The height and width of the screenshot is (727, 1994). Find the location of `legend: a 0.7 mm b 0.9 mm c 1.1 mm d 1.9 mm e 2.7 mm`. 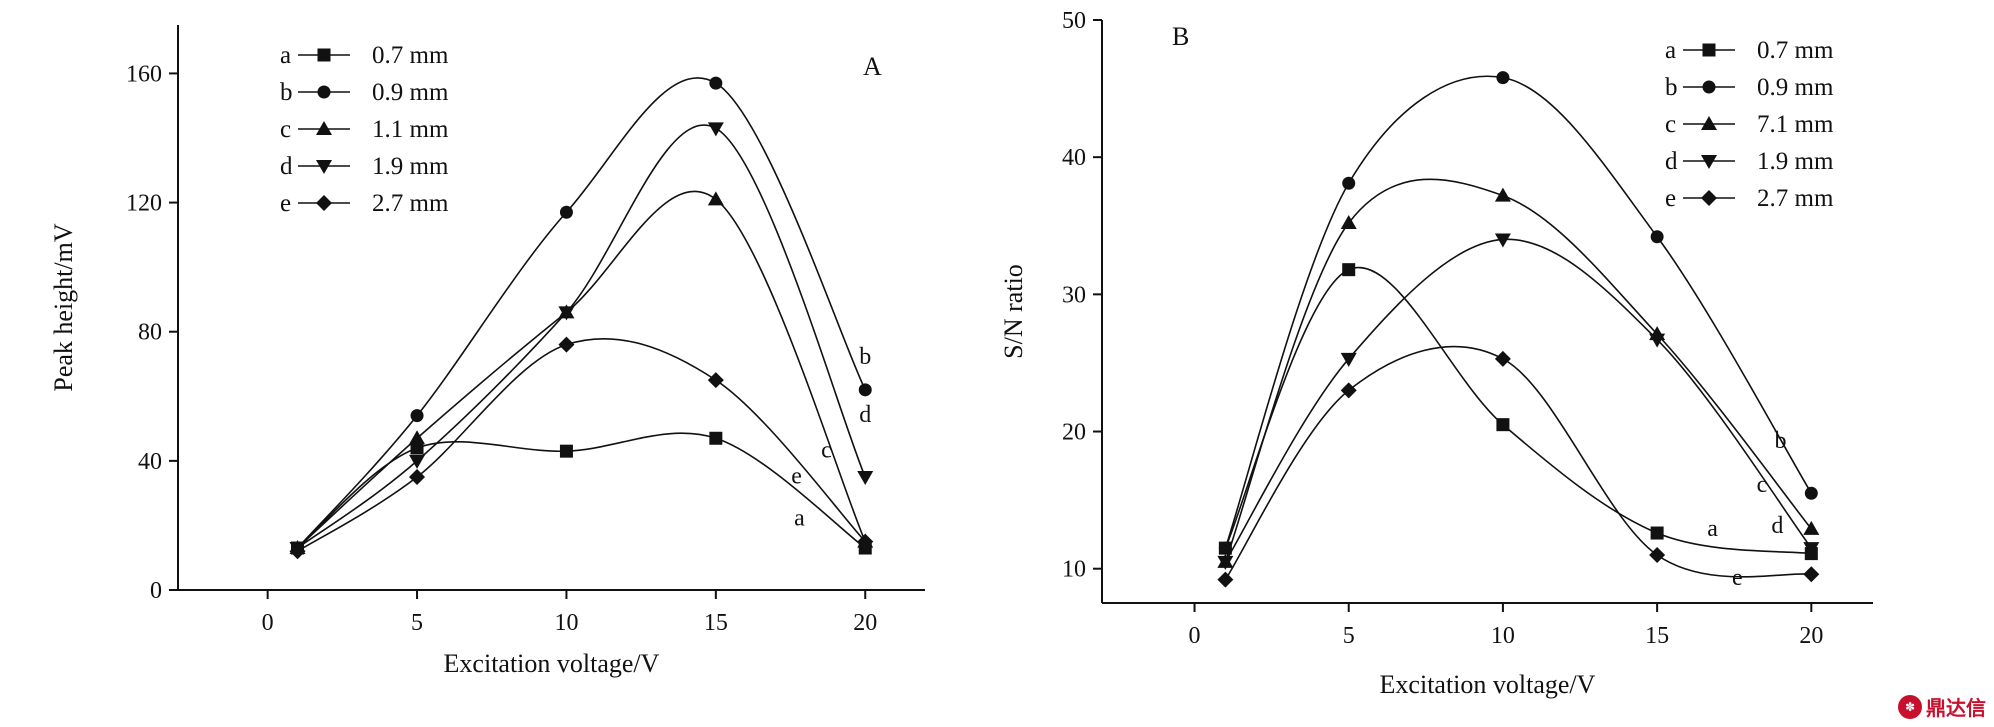

legend: a 0.7 mm b 0.9 mm c 1.1 mm d 1.9 mm e 2.7 mm is located at coordinates (364, 129).